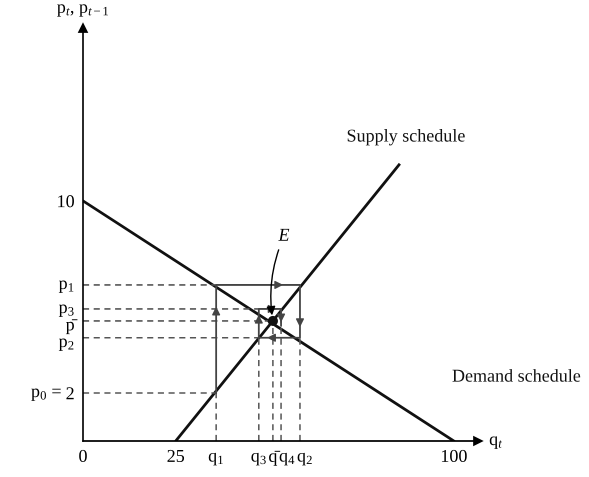 This screenshot has height=477, width=589. What do you see at coordinates (72, 326) in the screenshot?
I see `annotation: p̄` at bounding box center [72, 326].